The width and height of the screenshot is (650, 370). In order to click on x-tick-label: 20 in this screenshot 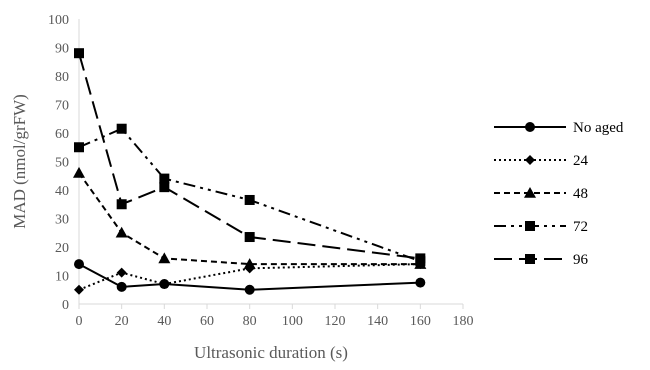, I will do `click(122, 321)`.